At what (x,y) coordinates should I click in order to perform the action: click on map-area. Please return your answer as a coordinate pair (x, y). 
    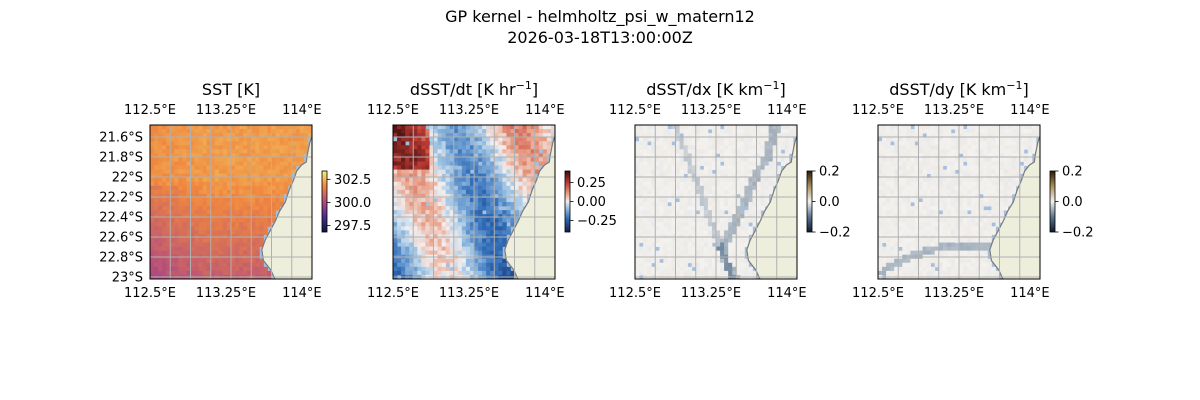
    Looking at the image, I should click on (231, 202).